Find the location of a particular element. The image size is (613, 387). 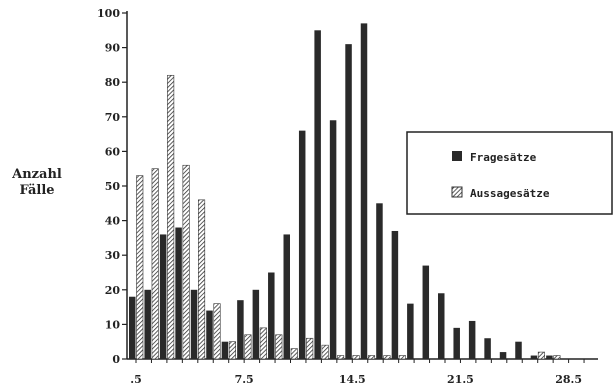

x-tick-label: 7.5 is located at coordinates (244, 379).